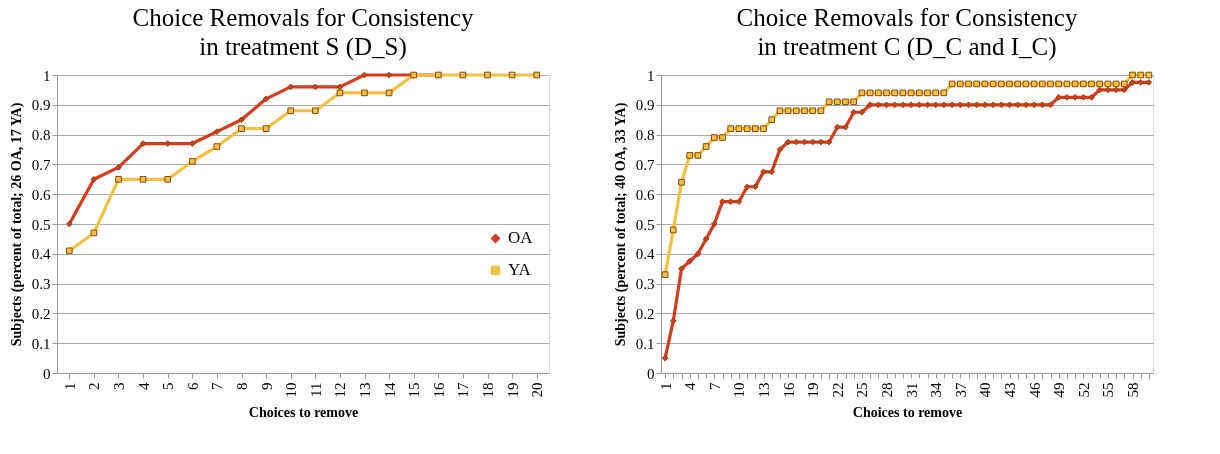 The width and height of the screenshot is (1220, 454). Describe the element at coordinates (862, 390) in the screenshot. I see `x-tick-label: 25` at that location.